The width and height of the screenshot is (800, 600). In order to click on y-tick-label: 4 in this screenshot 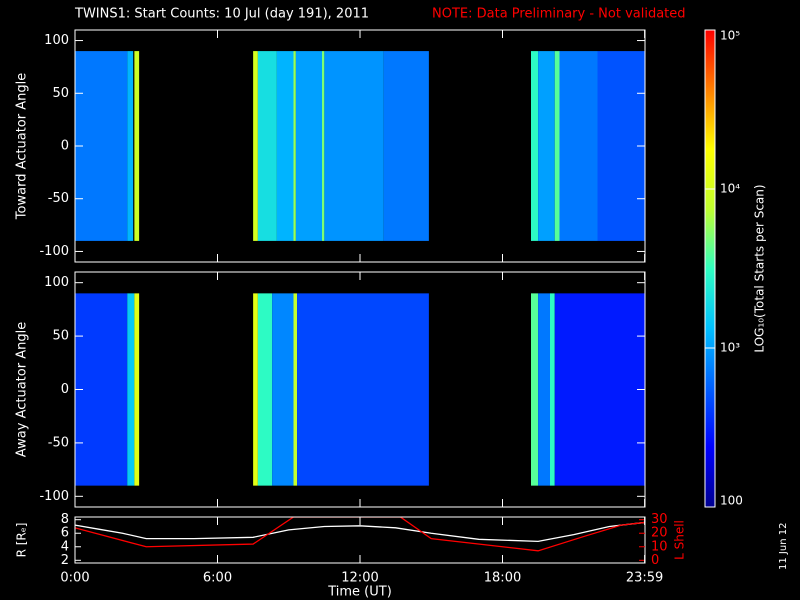, I will do `click(65, 546)`.